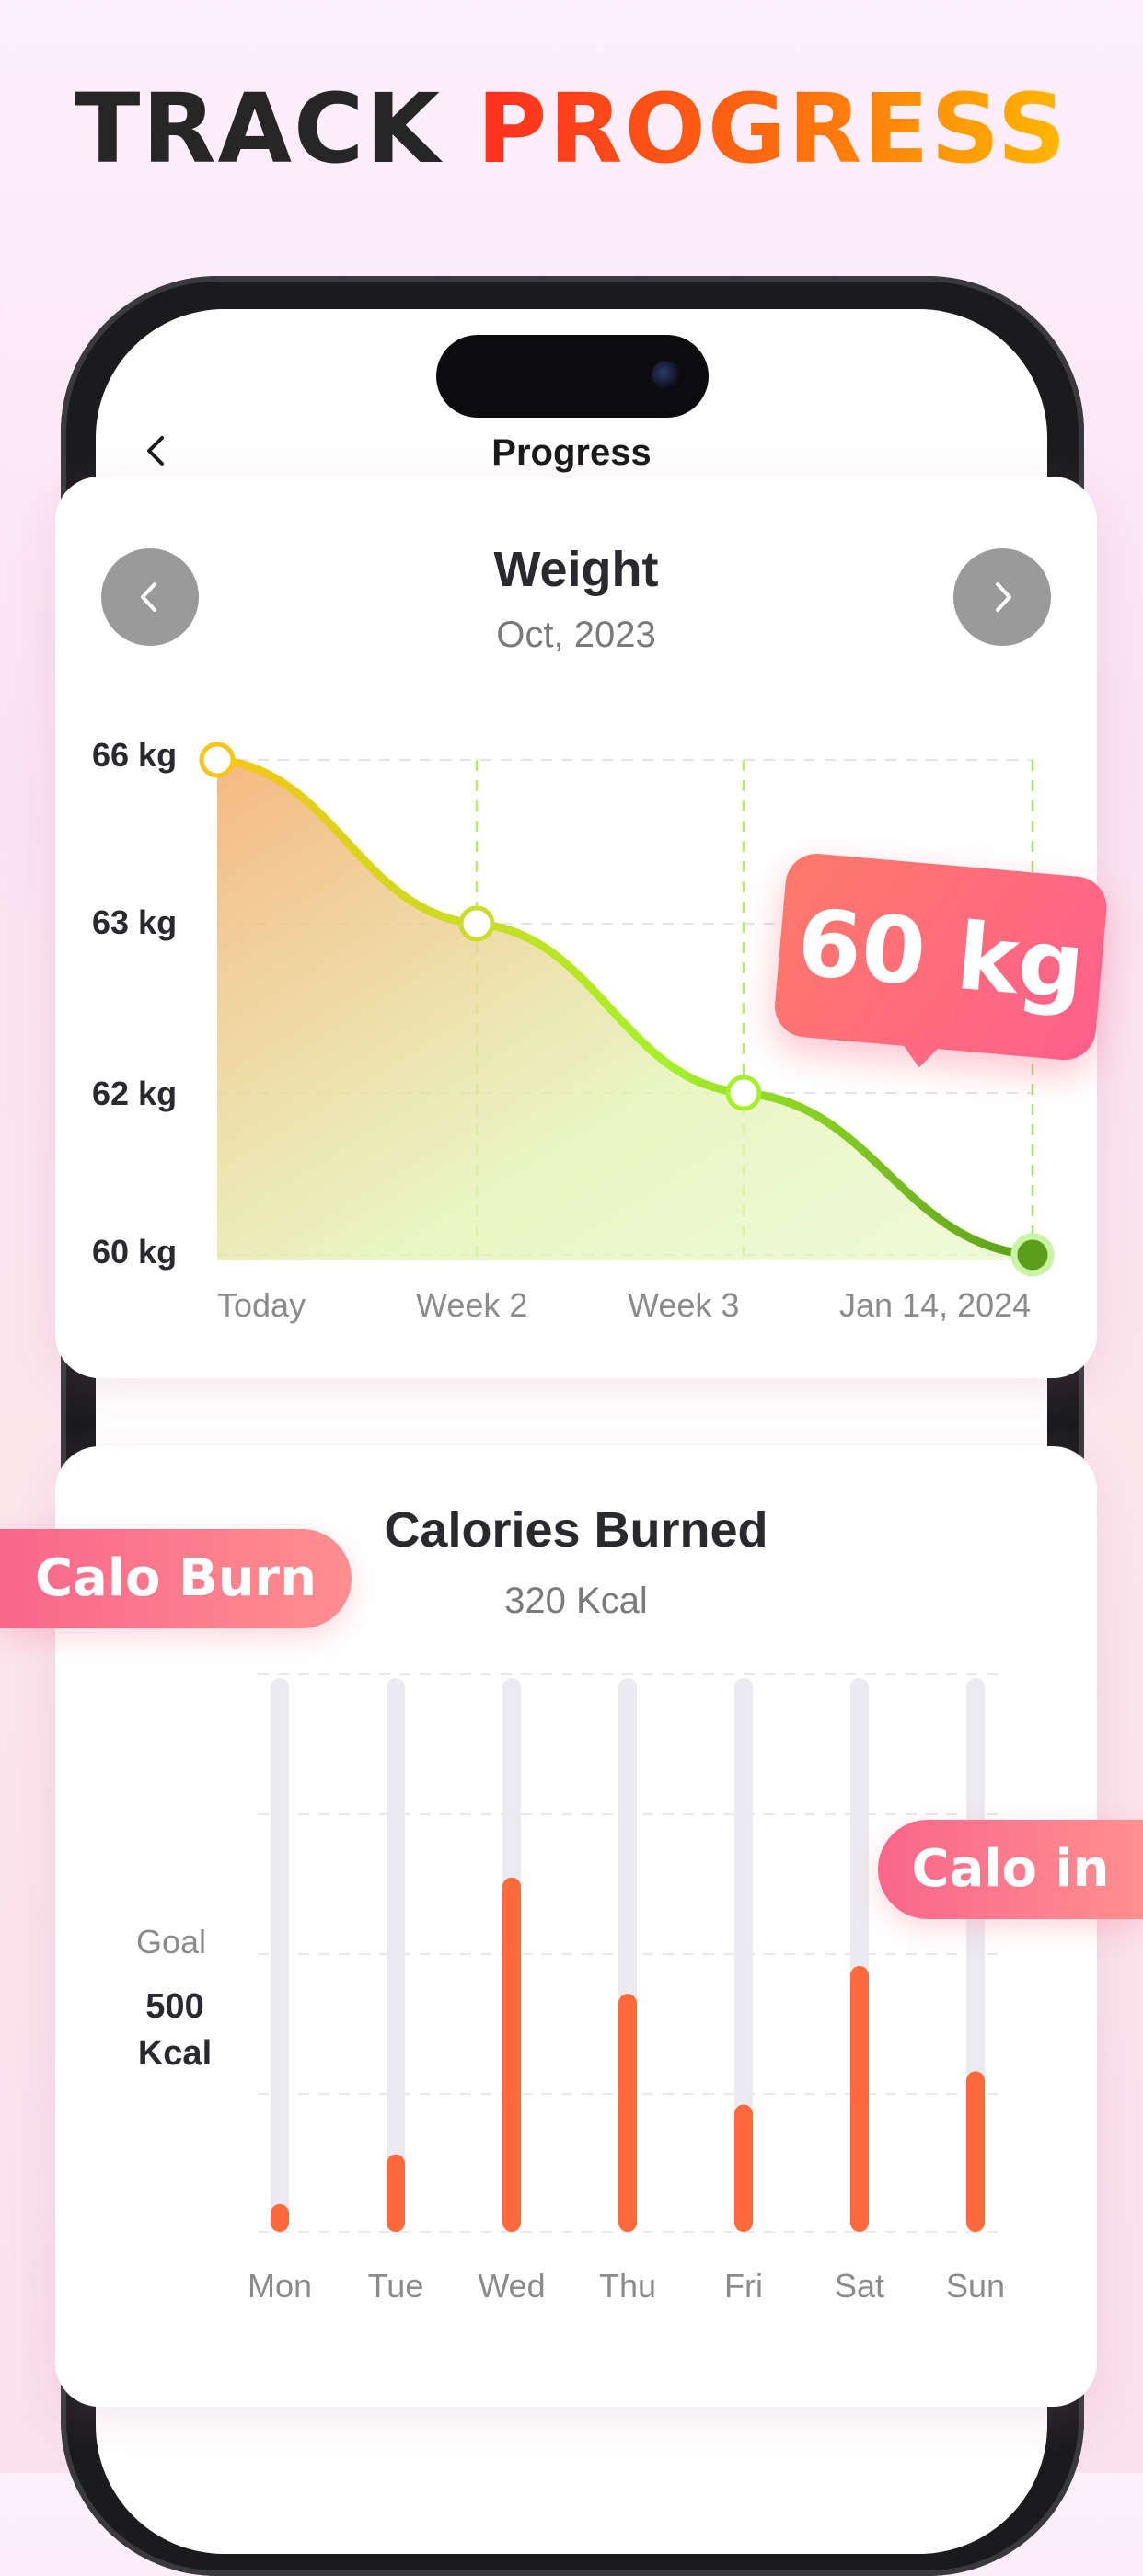 The width and height of the screenshot is (1143, 2576). Describe the element at coordinates (576, 1530) in the screenshot. I see `calories-title: Calories Burned` at that location.